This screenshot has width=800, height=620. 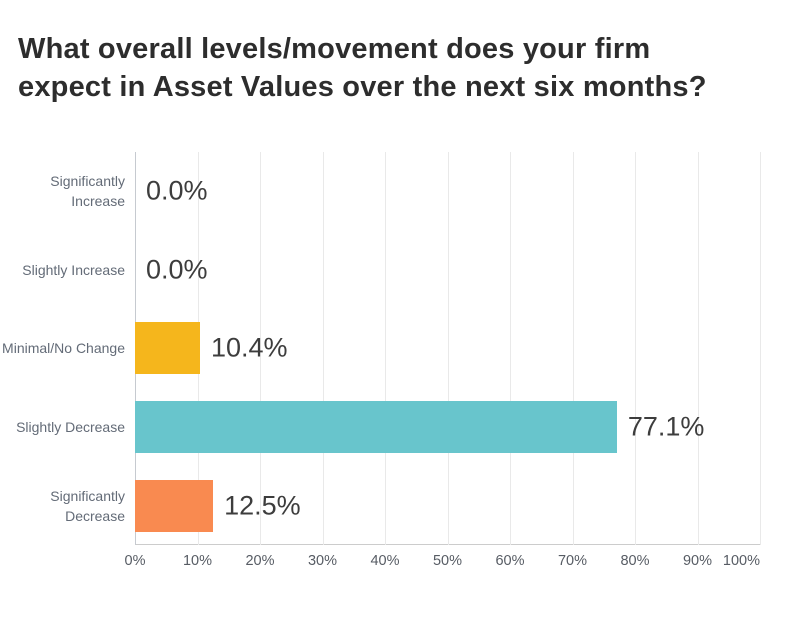 What do you see at coordinates (697, 561) in the screenshot?
I see `x-tick-label: 90%` at bounding box center [697, 561].